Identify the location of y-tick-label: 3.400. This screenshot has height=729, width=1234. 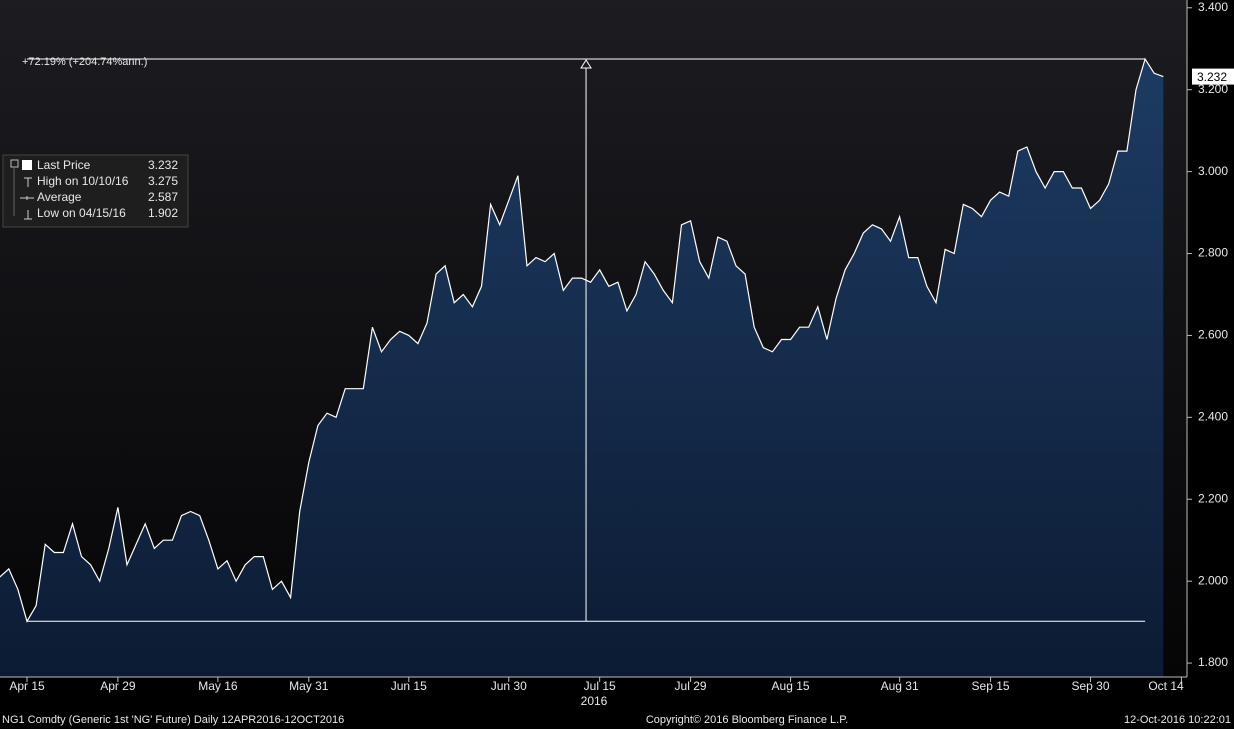
(1213, 7).